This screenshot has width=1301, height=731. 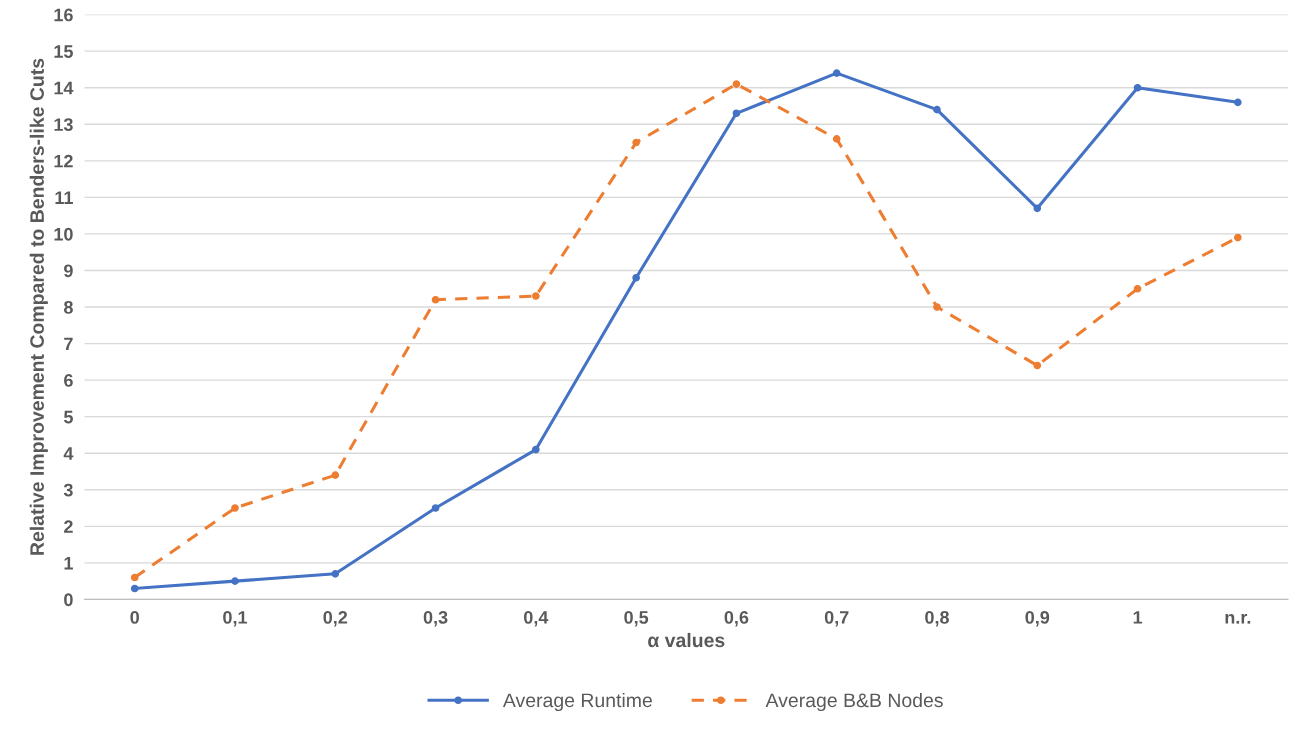 I want to click on x-tick-label: 0,6, so click(x=736, y=619).